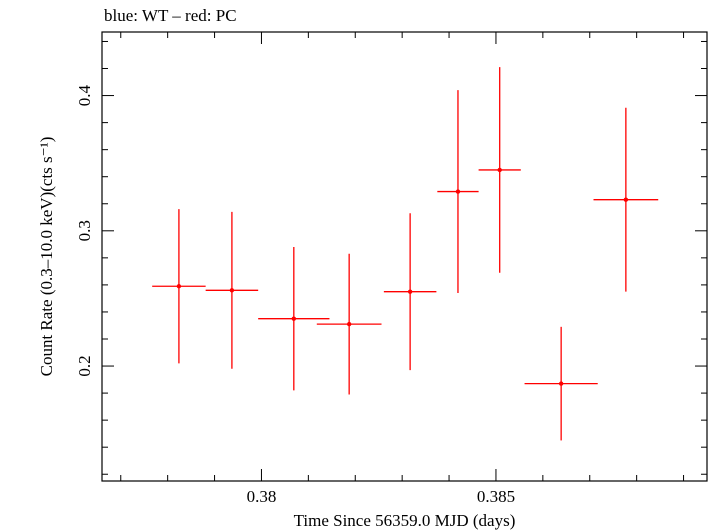  What do you see at coordinates (84, 230) in the screenshot?
I see `y-tick-label: 0.3` at bounding box center [84, 230].